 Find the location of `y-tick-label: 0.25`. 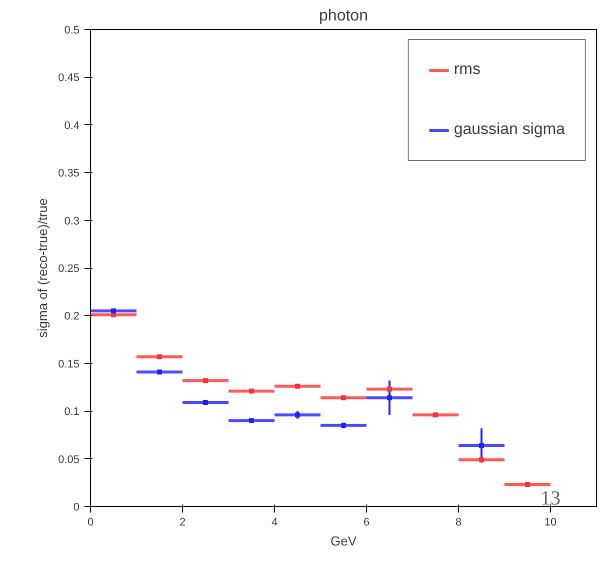

y-tick-label: 0.25 is located at coordinates (69, 269).